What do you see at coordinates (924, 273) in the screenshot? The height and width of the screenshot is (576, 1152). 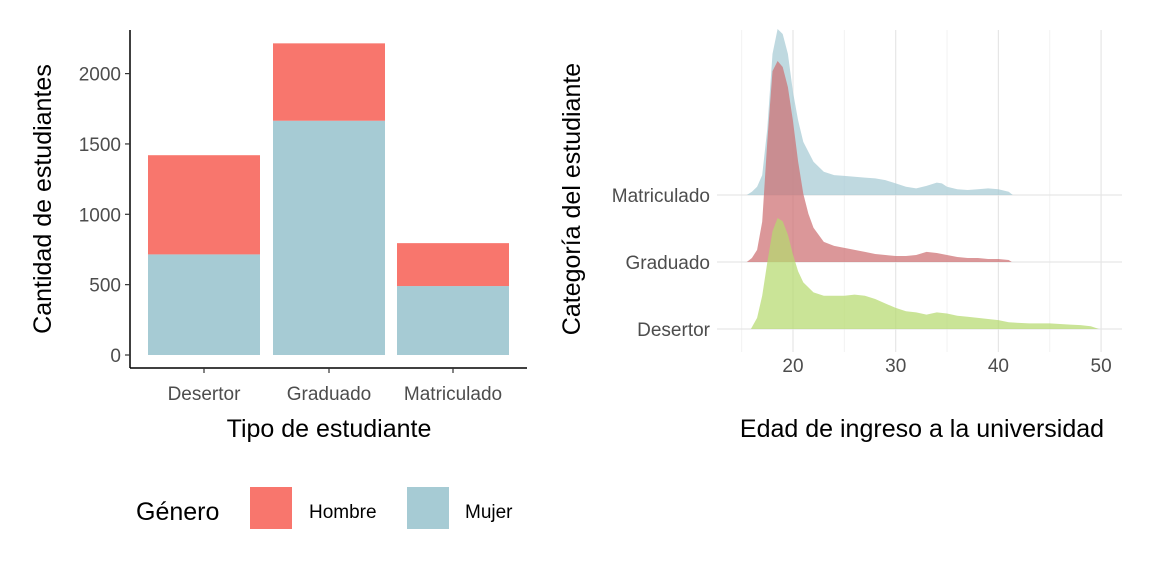 I see `density-desertor` at bounding box center [924, 273].